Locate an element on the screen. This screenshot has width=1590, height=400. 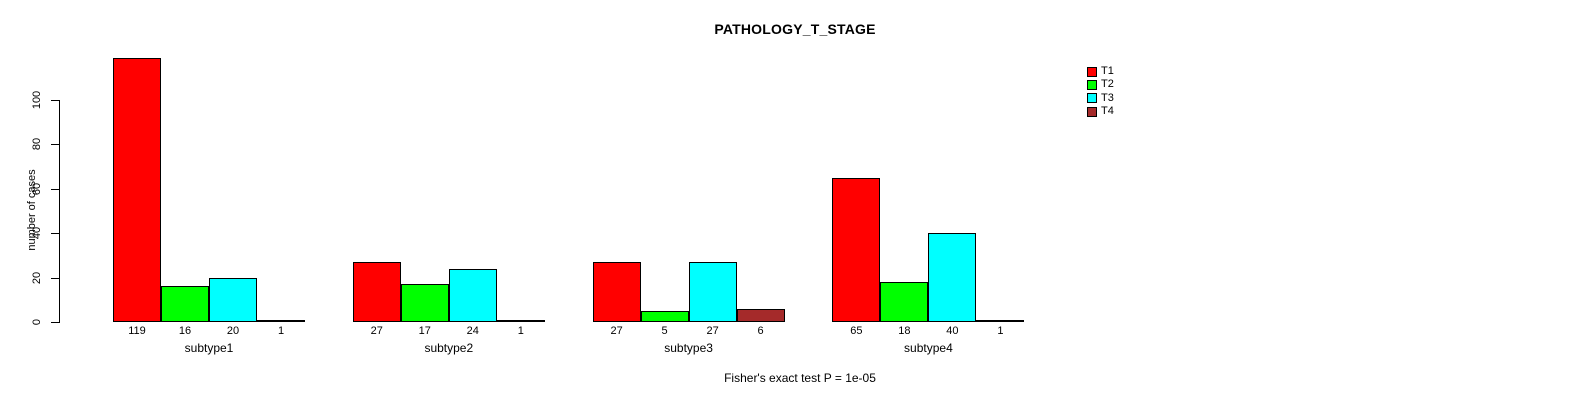
bar-value-label: 24 is located at coordinates (472, 331).